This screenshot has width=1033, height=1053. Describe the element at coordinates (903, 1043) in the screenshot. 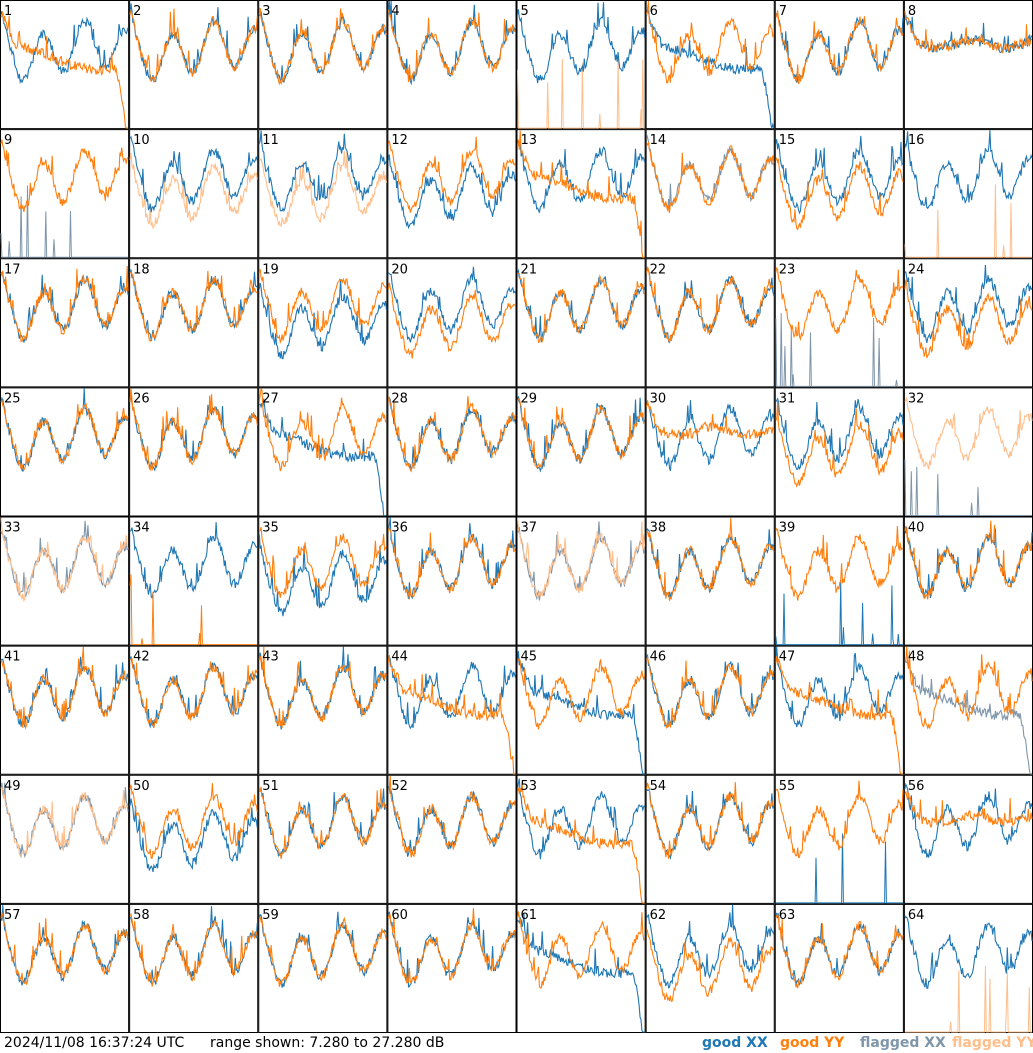

I see `legend-flagged-xx: flagged XX` at that location.